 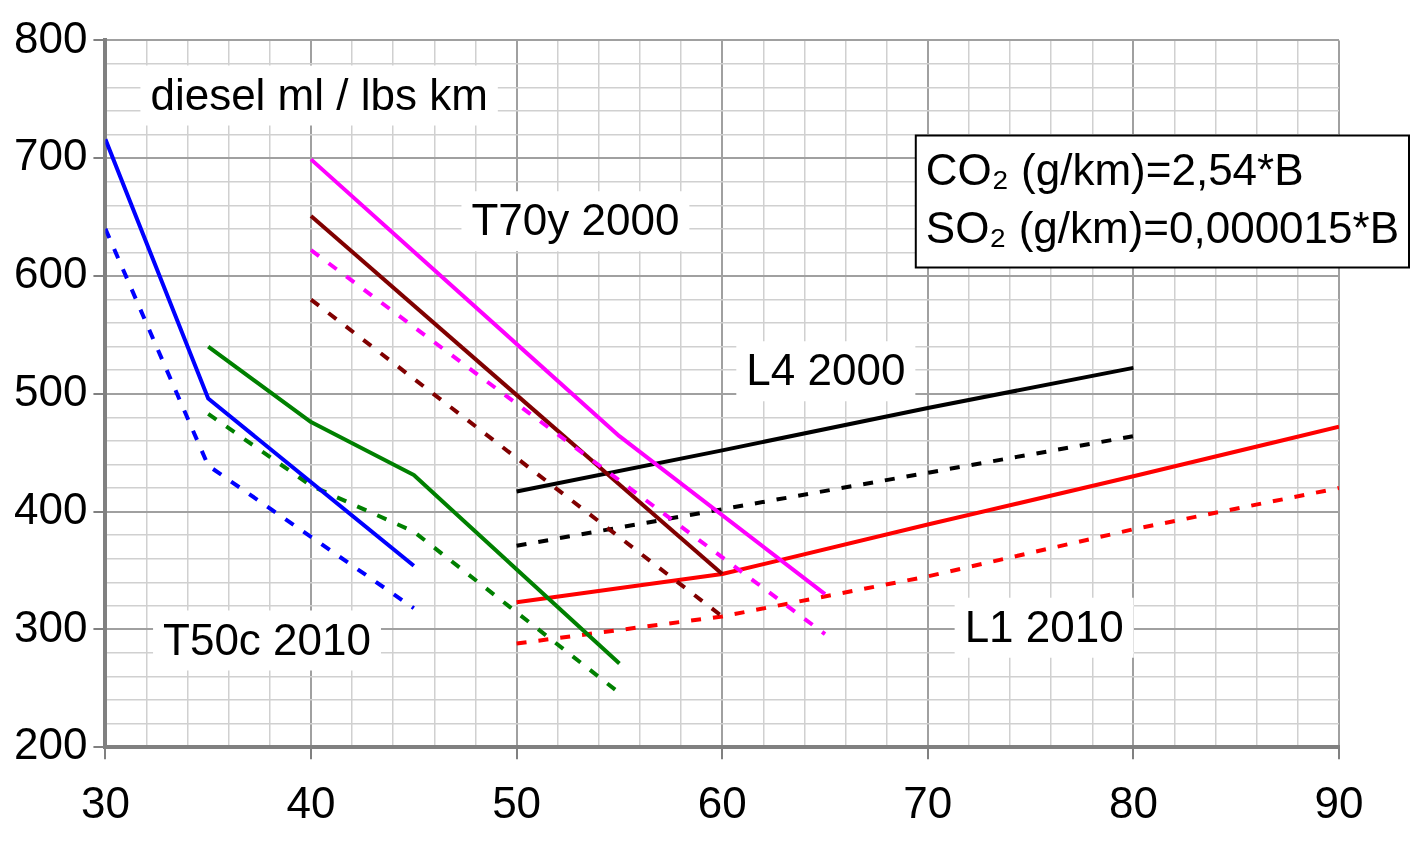 I want to click on y-tick-label: 800, so click(x=50, y=37).